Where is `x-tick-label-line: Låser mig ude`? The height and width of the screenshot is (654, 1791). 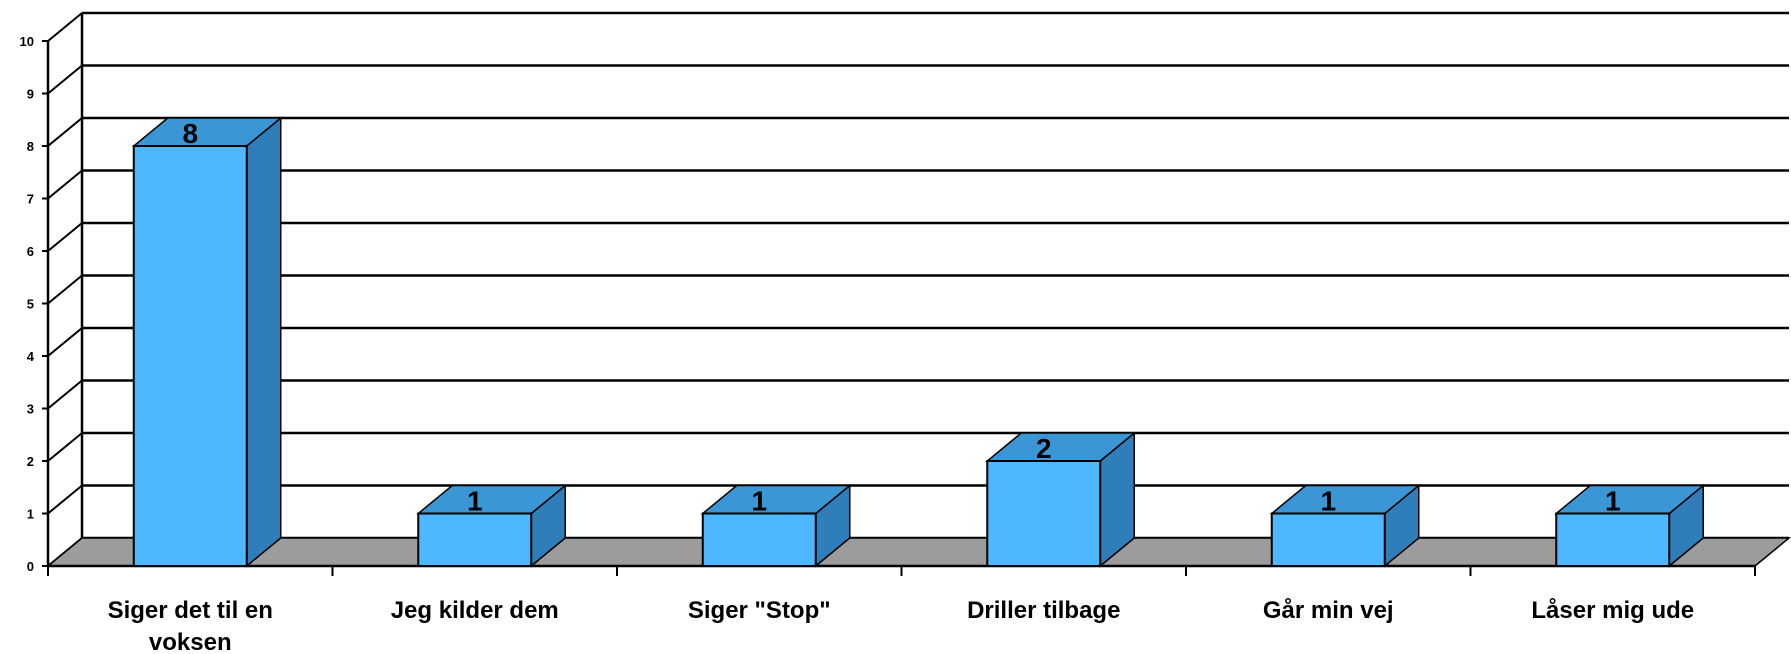 x-tick-label-line: Låser mig ude is located at coordinates (1612, 610).